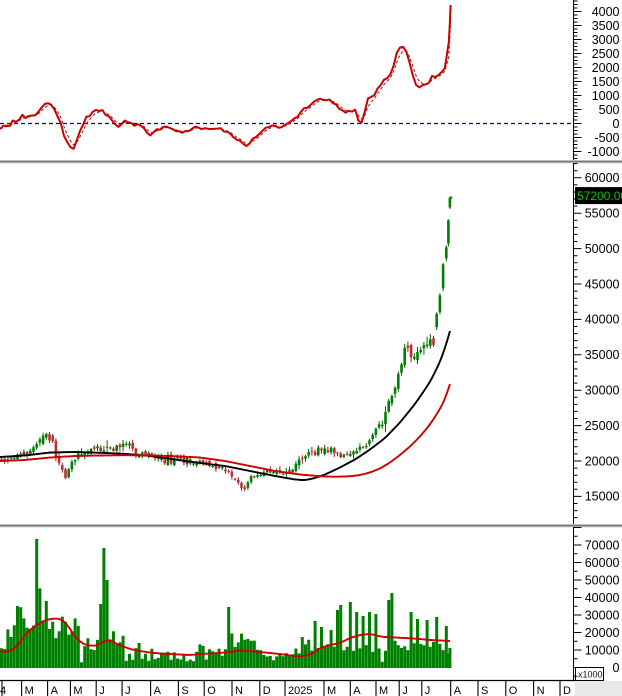  I want to click on svg-text: 4000, so click(606, 12).